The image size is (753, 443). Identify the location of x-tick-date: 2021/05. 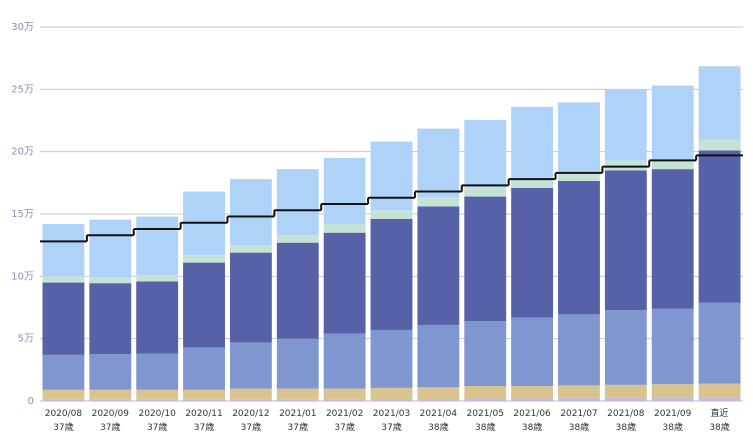
(485, 414).